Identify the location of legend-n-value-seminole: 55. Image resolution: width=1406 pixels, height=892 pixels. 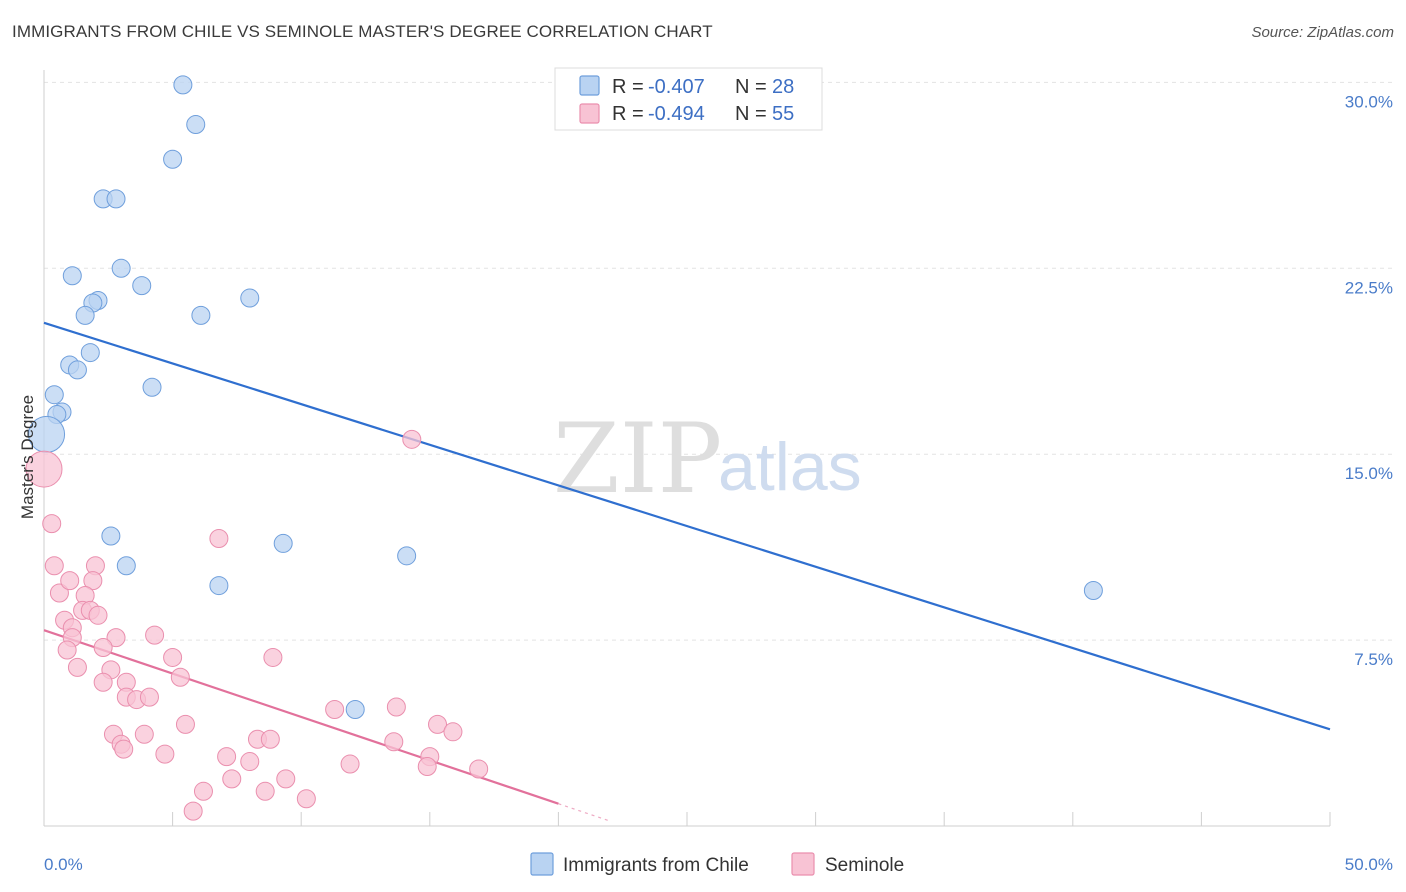
(783, 114).